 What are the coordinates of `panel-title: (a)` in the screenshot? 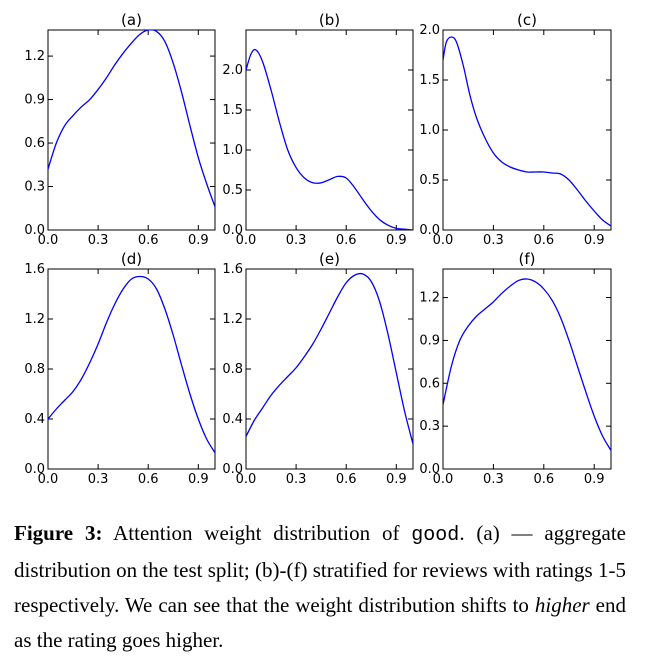 It's located at (131, 20).